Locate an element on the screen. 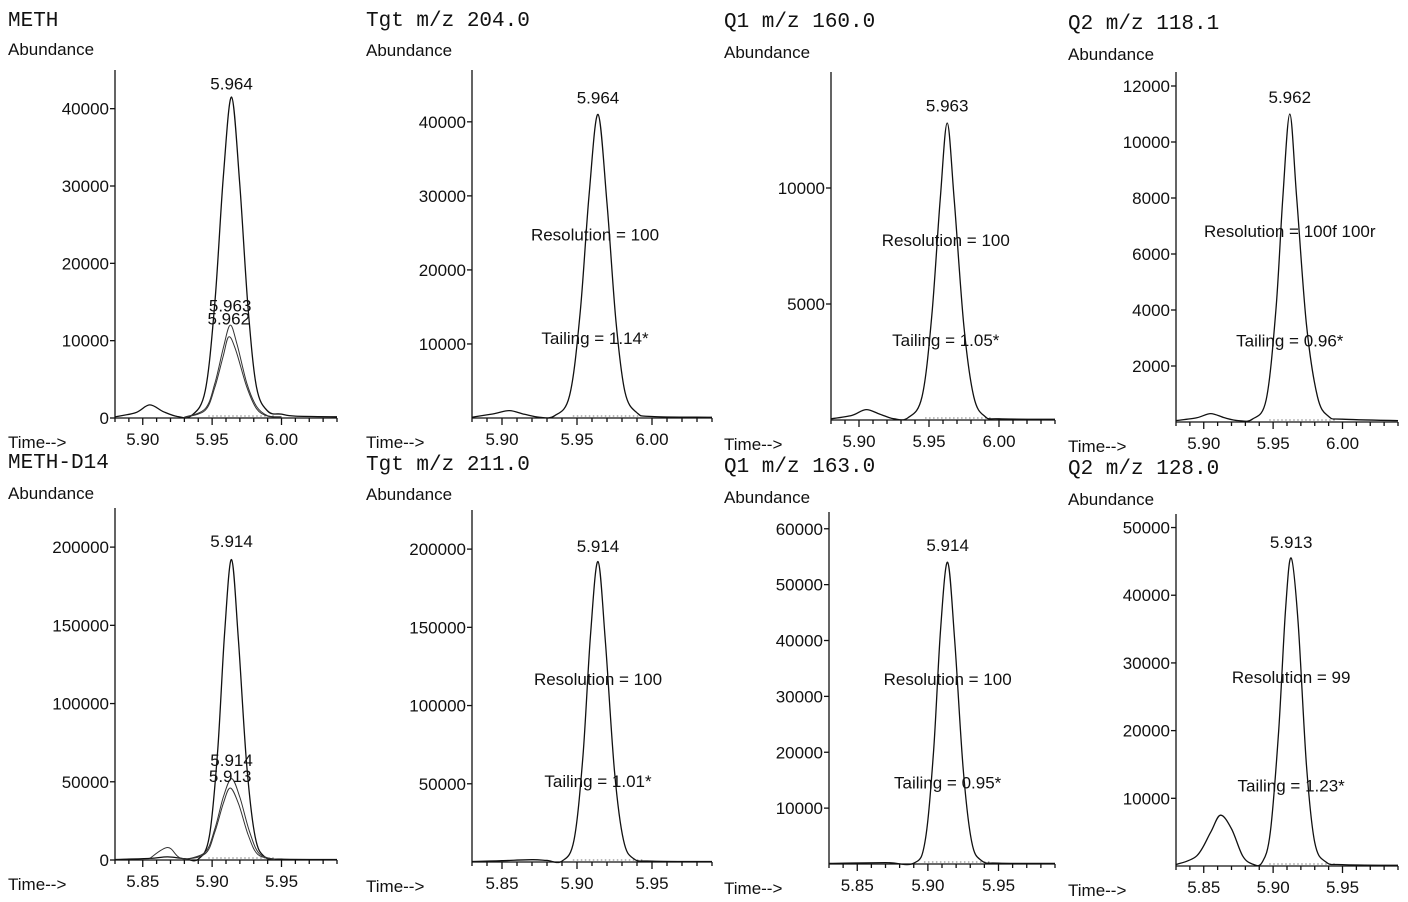  panel-title: Tgt m/z 204.0 is located at coordinates (448, 21).